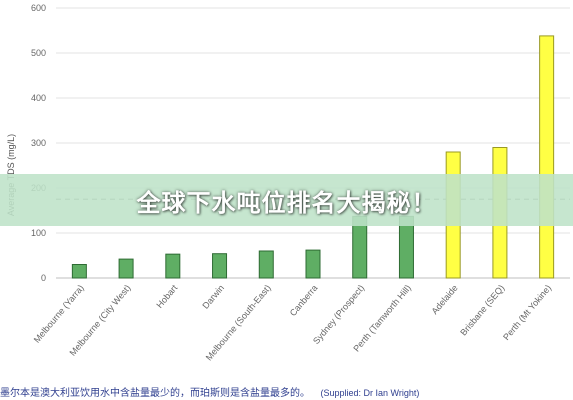 This screenshot has height=400, width=573. Describe the element at coordinates (38, 8) in the screenshot. I see `y-tick-label: 600` at that location.